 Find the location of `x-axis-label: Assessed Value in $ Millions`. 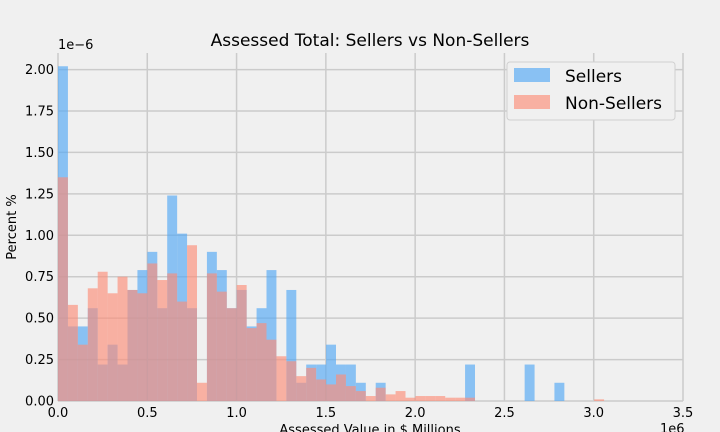

x-axis-label: Assessed Value in $ Millions is located at coordinates (369, 427).